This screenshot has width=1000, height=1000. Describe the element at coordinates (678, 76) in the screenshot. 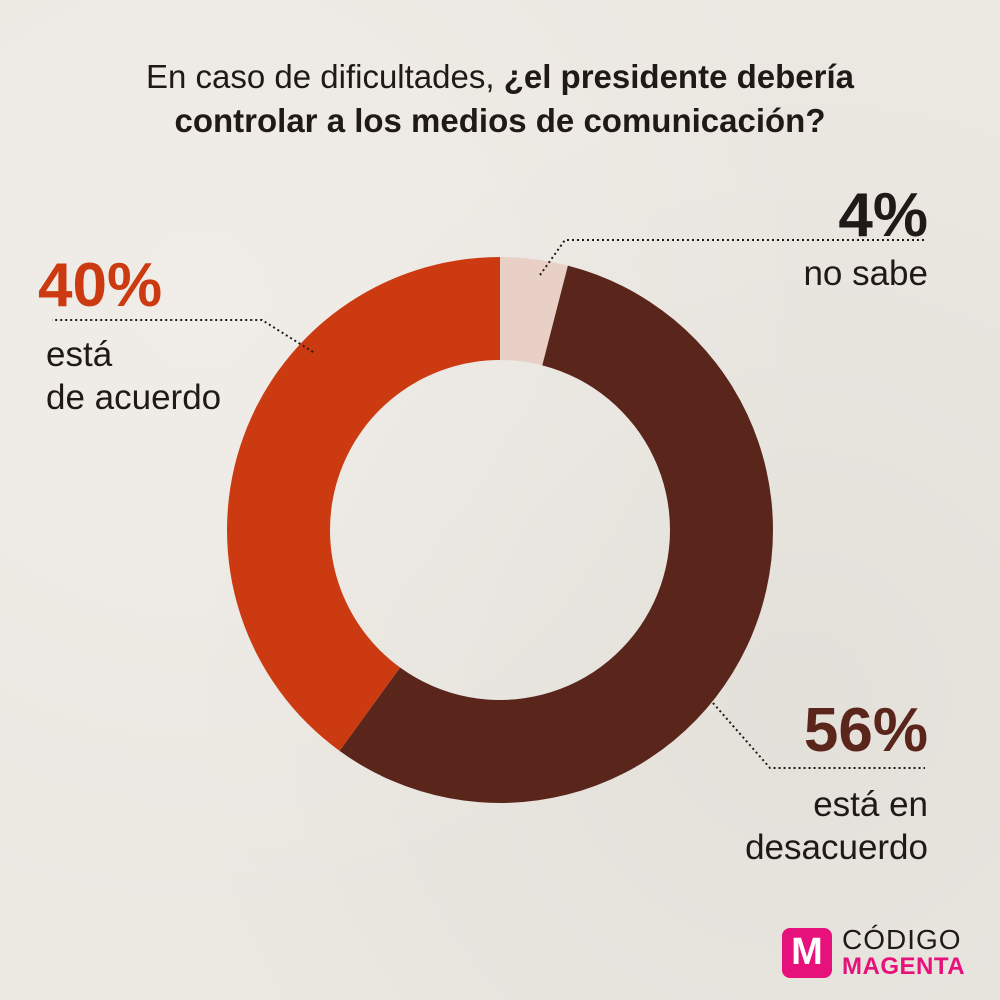

I see `title-bold-1: ¿el presidente debería` at that location.